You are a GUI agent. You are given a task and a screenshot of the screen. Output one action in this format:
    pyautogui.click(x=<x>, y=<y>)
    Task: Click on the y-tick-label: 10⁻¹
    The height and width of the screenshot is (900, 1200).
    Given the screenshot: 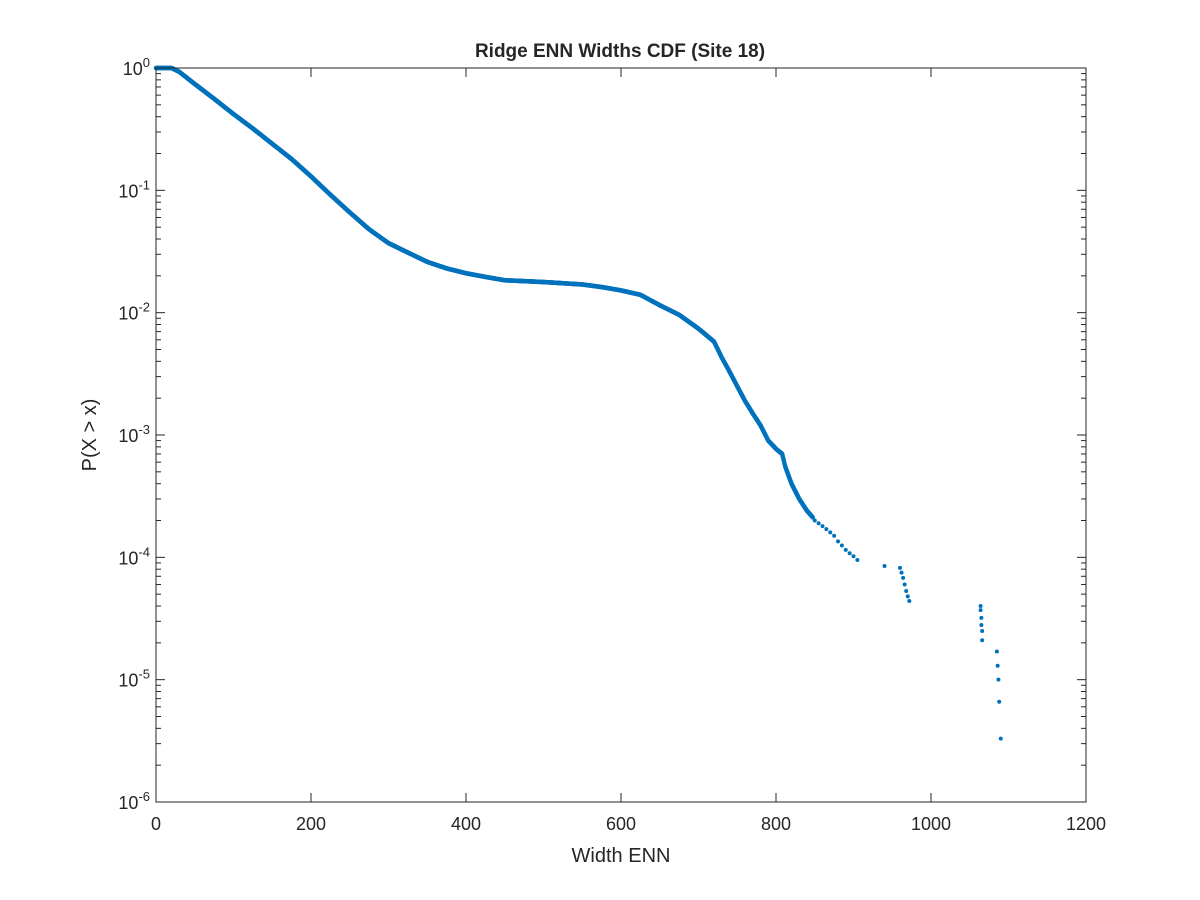 What is the action you would take?
    pyautogui.click(x=134, y=189)
    